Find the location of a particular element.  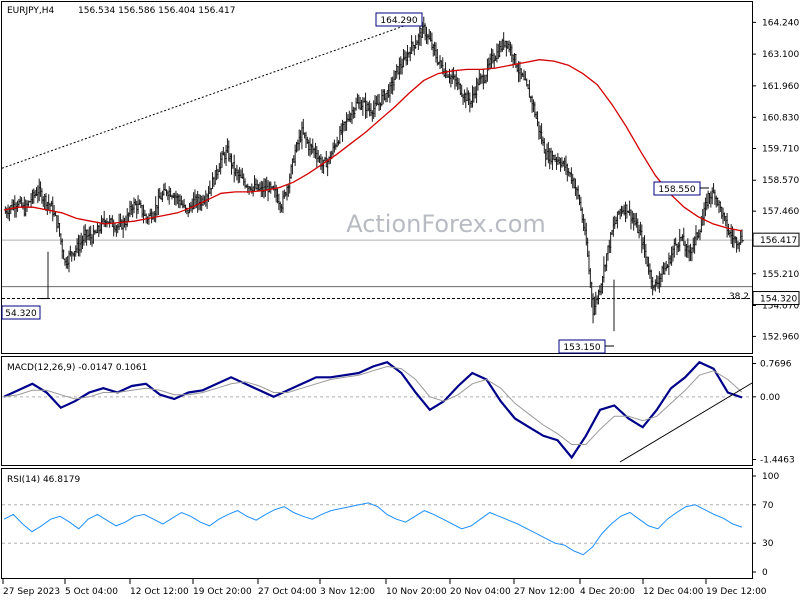

current-price-text: 156.417 is located at coordinates (778, 241).